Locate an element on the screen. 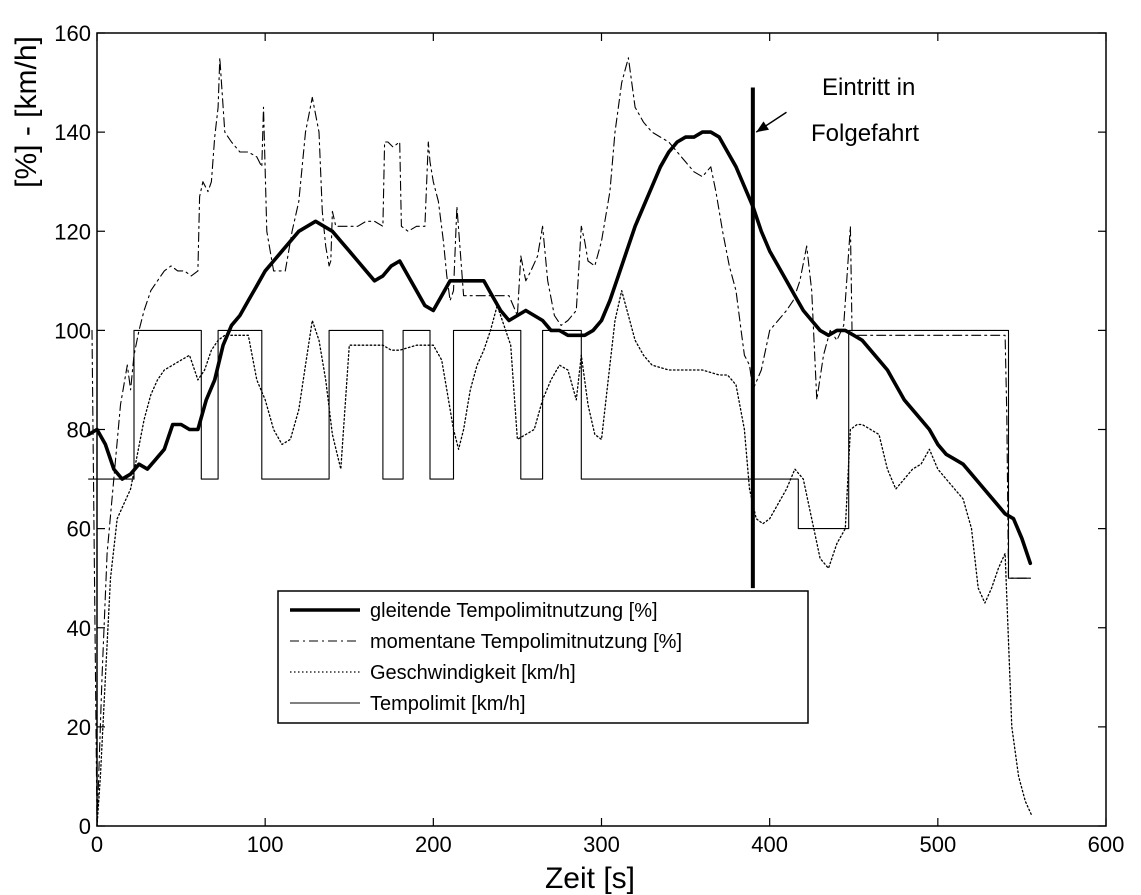 The width and height of the screenshot is (1141, 895). x-tick-label: 300 is located at coordinates (601, 844).